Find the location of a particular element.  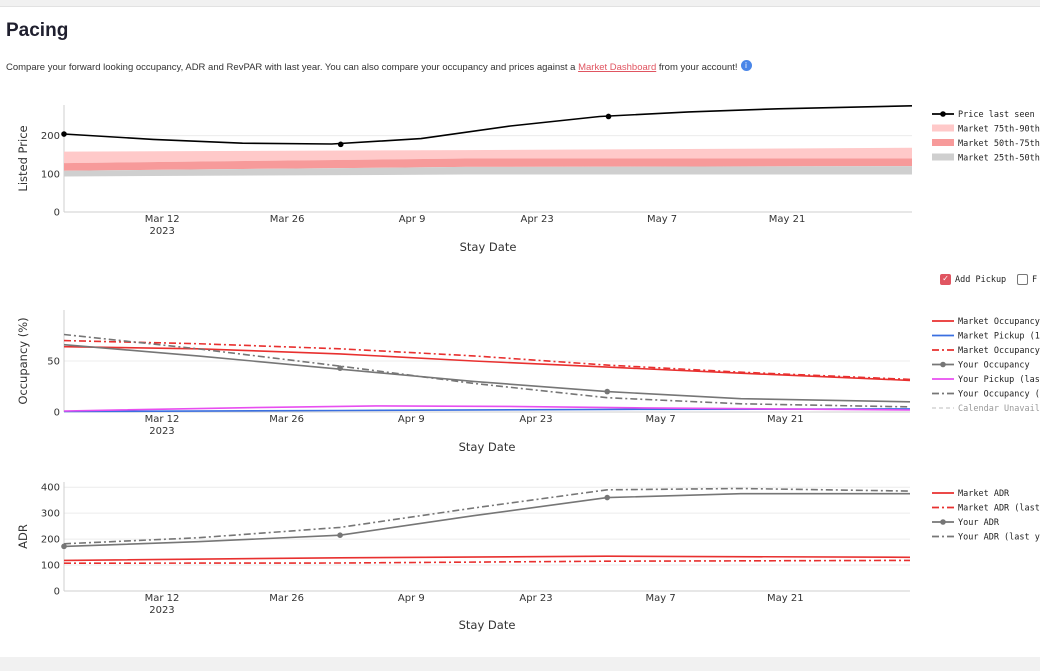

adr-xtick-label: Mar 12 is located at coordinates (162, 598).